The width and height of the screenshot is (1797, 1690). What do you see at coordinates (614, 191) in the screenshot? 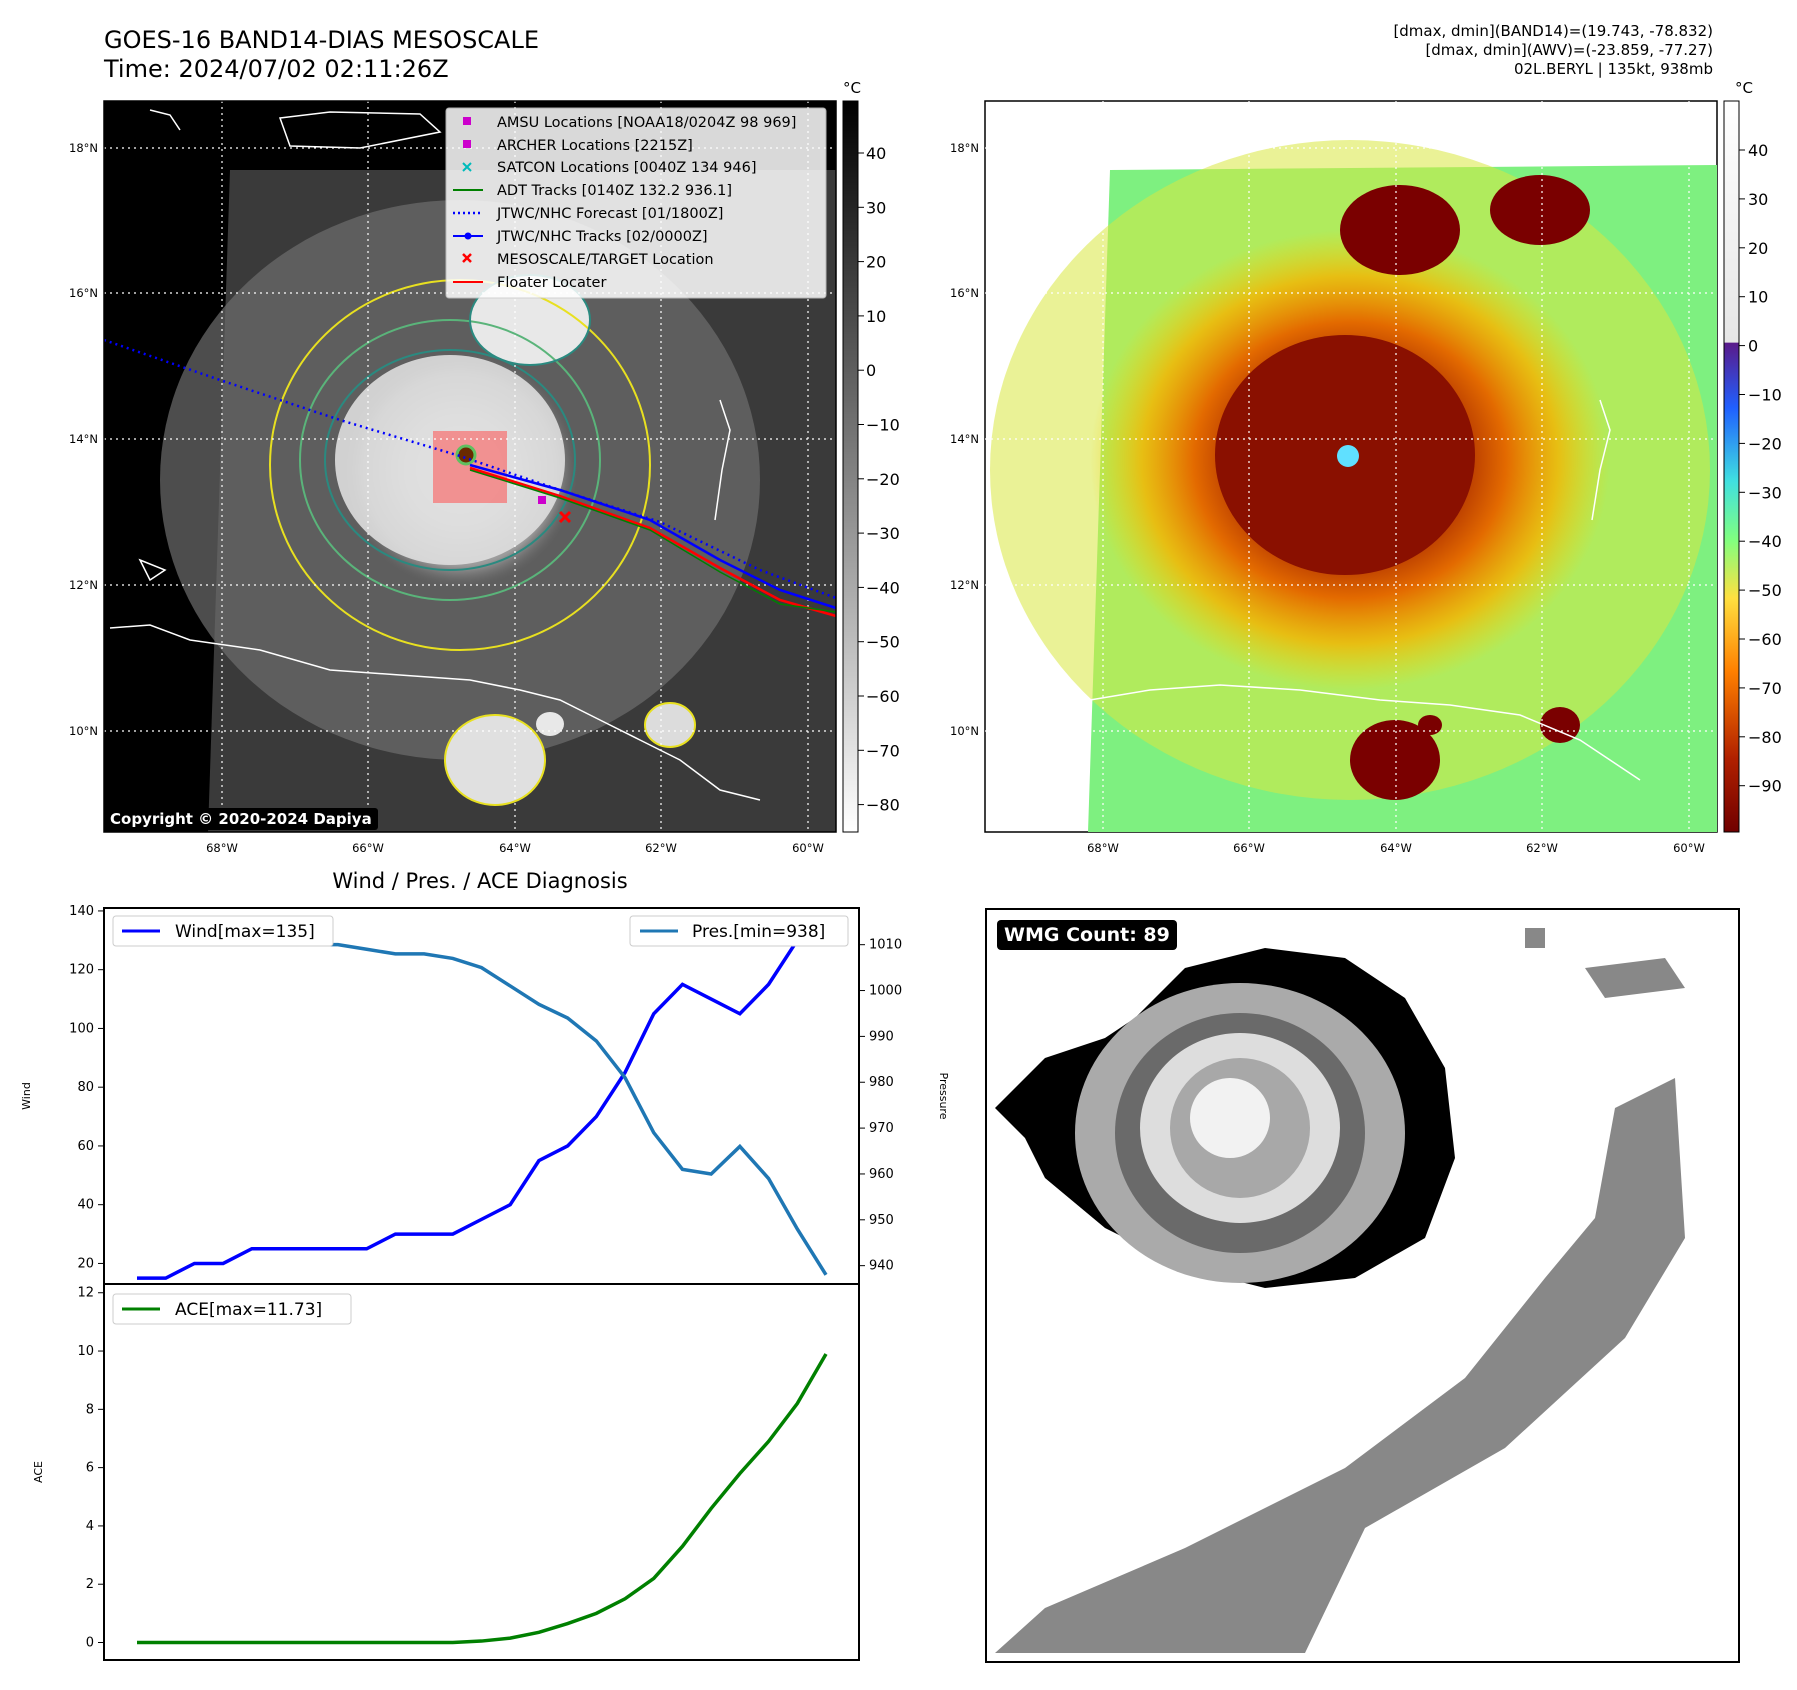
I see `legend-label-adt: ADT Tracks [0140Z 132.2 936.1]` at bounding box center [614, 191].